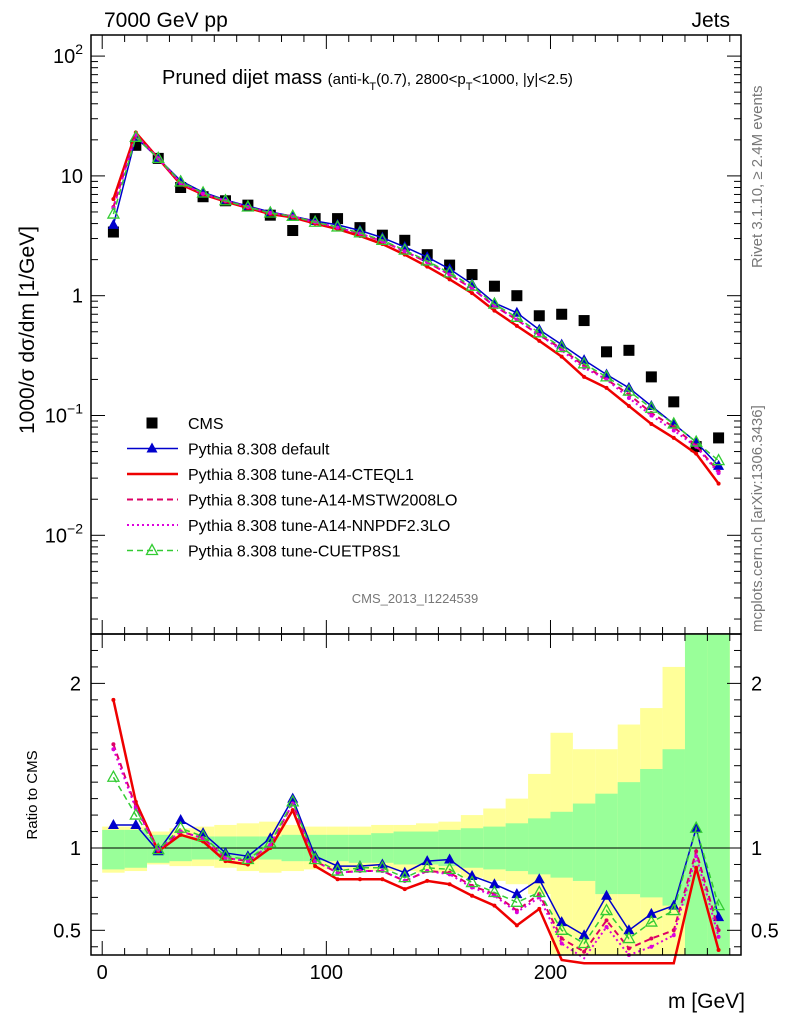 This screenshot has height=1029, width=786. What do you see at coordinates (75, 684) in the screenshot?
I see `ratio-y-tick-label-left: 2` at bounding box center [75, 684].